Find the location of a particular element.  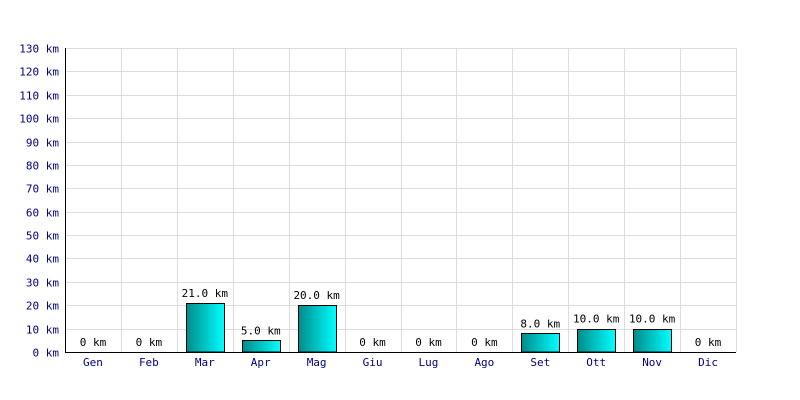

bar-ott is located at coordinates (596, 341).